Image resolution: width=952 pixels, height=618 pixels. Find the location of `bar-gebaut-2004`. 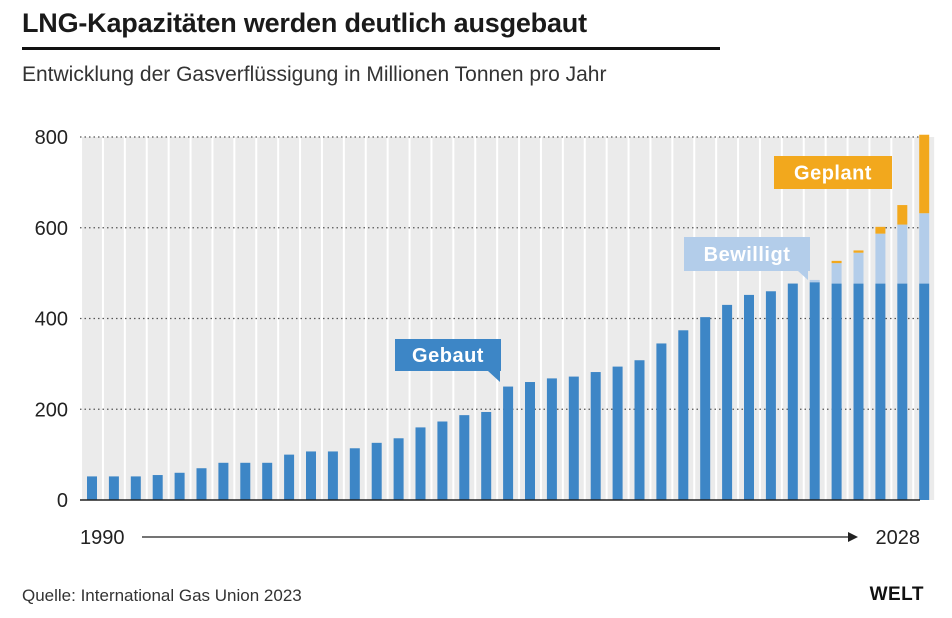

bar-gebaut-2004 is located at coordinates (398, 469).